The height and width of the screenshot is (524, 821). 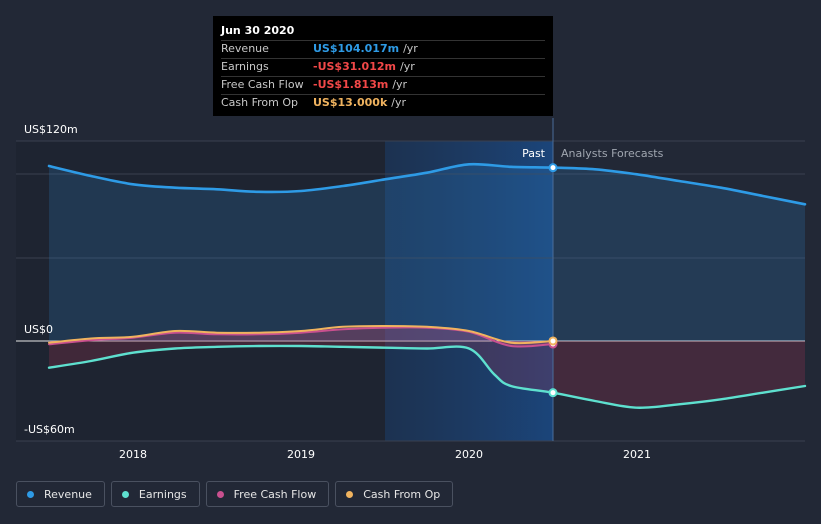 What do you see at coordinates (402, 494) in the screenshot?
I see `legend-label: Cash From Op` at bounding box center [402, 494].